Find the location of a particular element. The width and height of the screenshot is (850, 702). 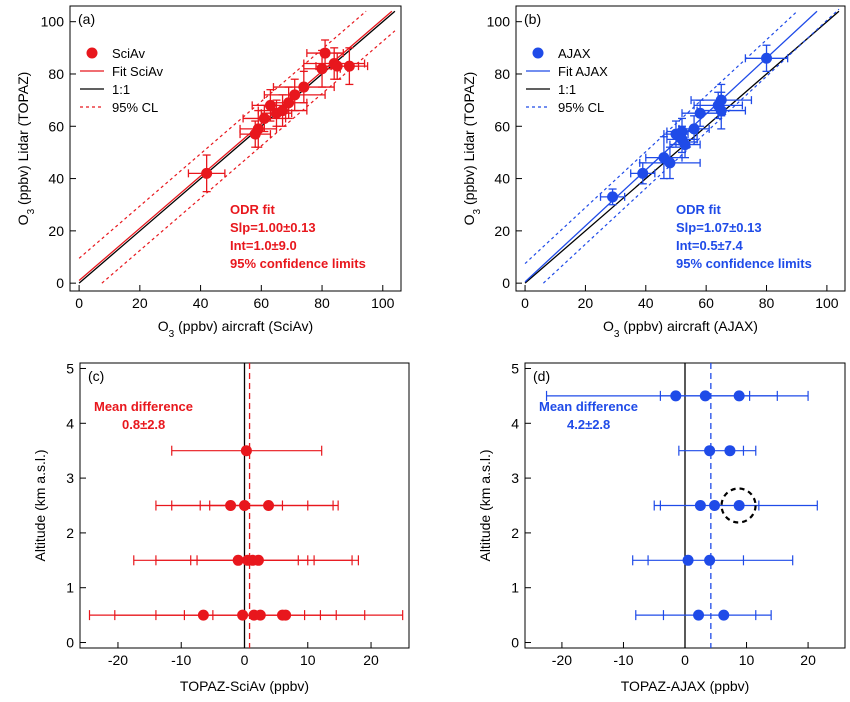

x-tick-label: 10 is located at coordinates (747, 660).